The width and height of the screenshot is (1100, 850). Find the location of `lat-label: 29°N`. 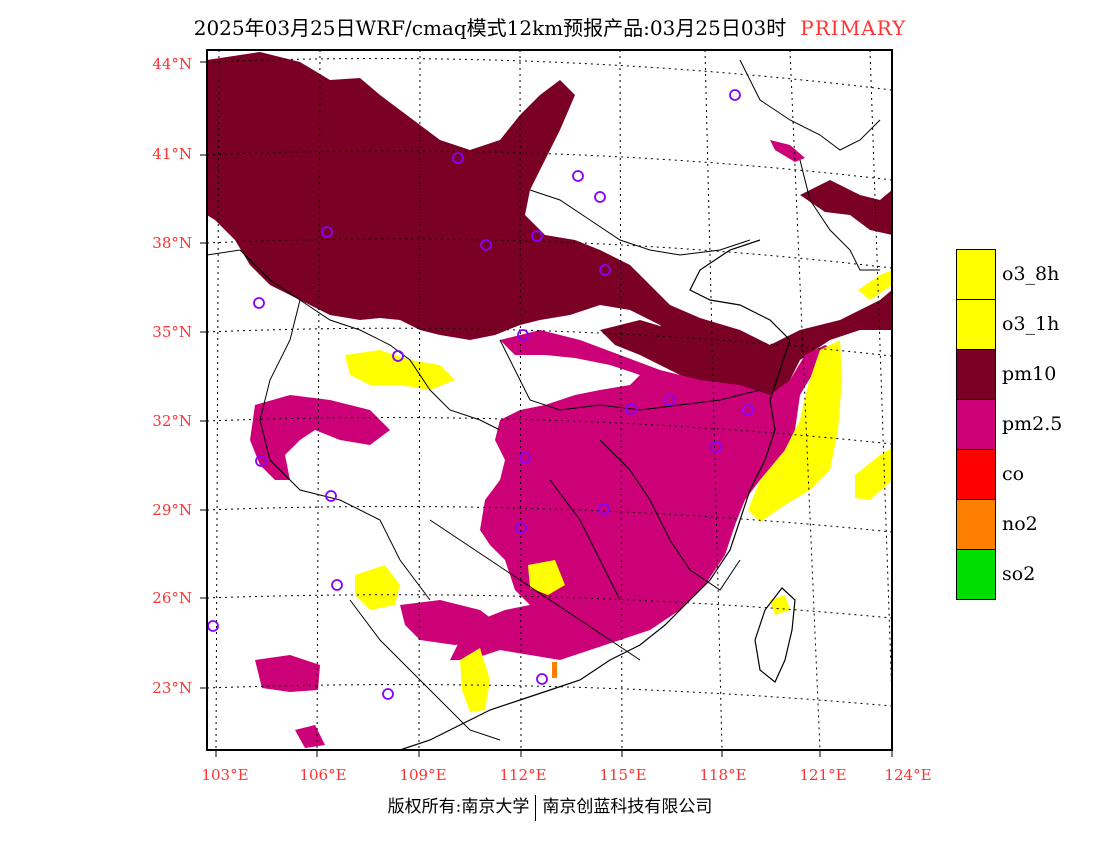

lat-label: 29°N is located at coordinates (172, 510).